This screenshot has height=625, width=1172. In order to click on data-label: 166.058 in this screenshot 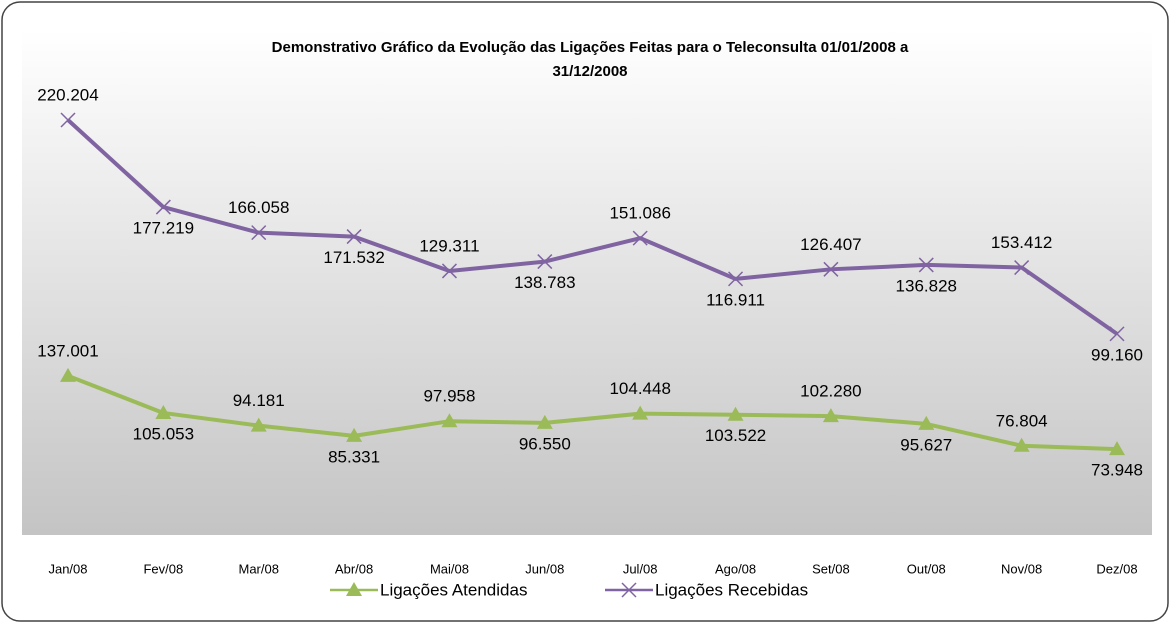, I will do `click(258, 207)`.